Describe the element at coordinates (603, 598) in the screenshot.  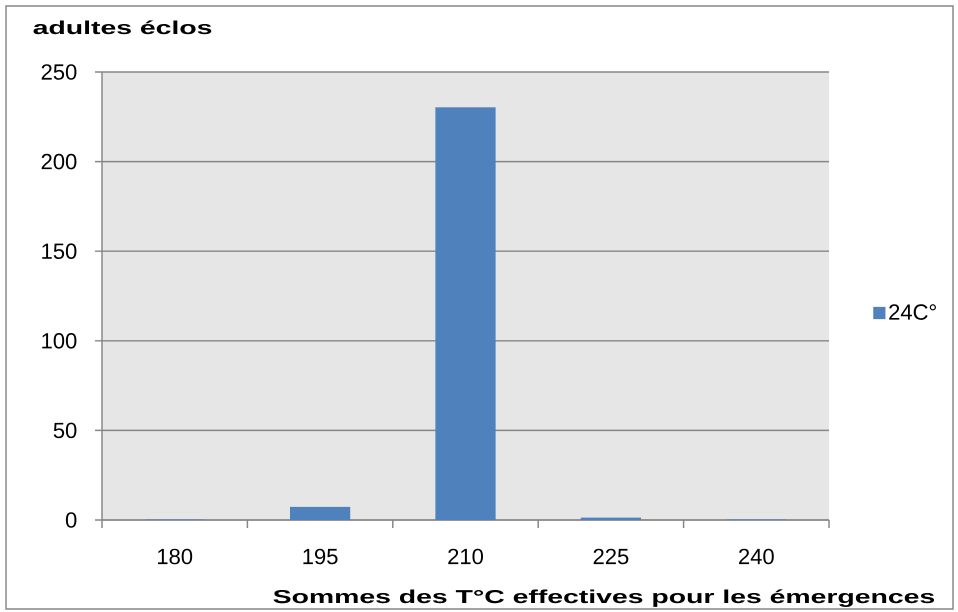
I see `x-axis-title: Sommes des T°C effectives pour les émergences` at that location.